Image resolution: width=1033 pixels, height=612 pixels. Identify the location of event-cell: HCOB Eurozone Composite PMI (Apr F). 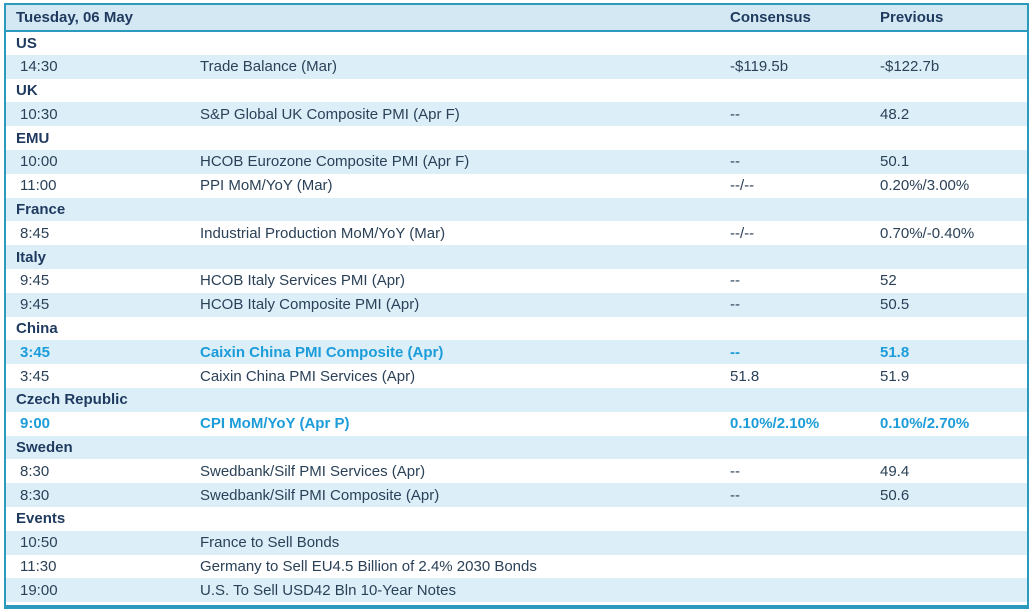
(335, 162).